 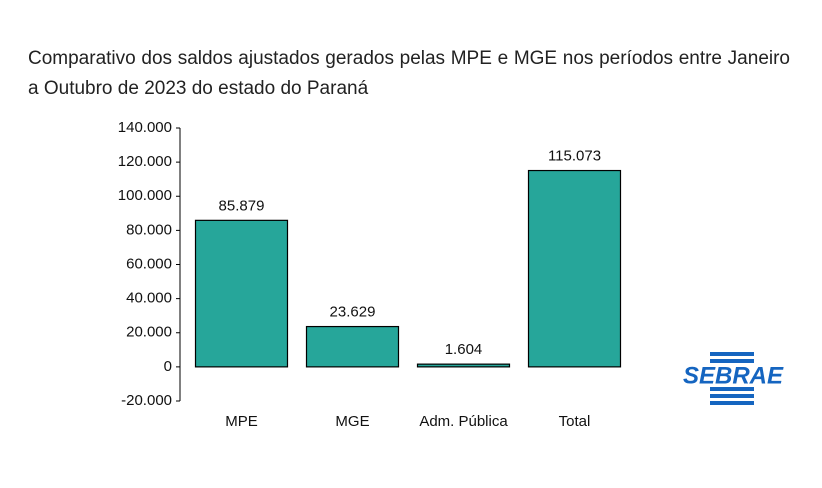 I want to click on x-tick-label: Adm. Pública, so click(x=463, y=421).